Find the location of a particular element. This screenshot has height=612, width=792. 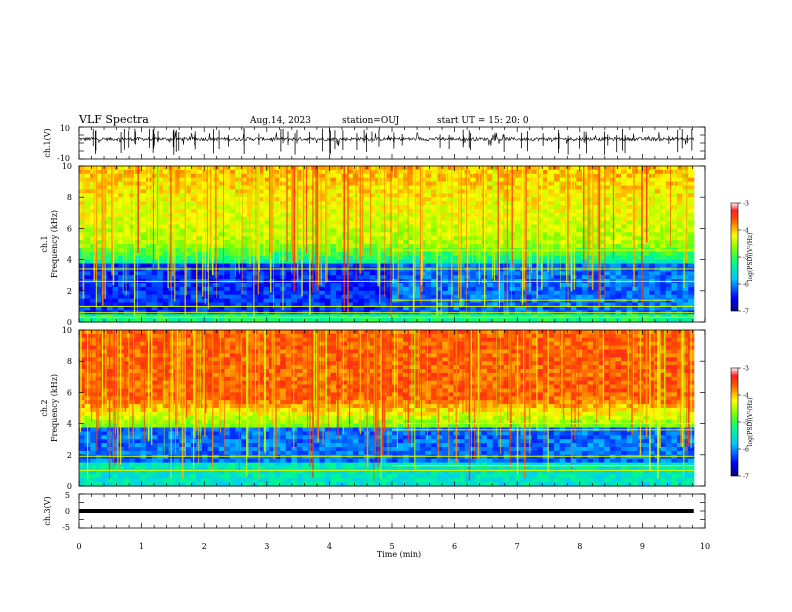

ch1-colorbar-tick-labels: -3-4-5-6-7 is located at coordinates (743, 258).